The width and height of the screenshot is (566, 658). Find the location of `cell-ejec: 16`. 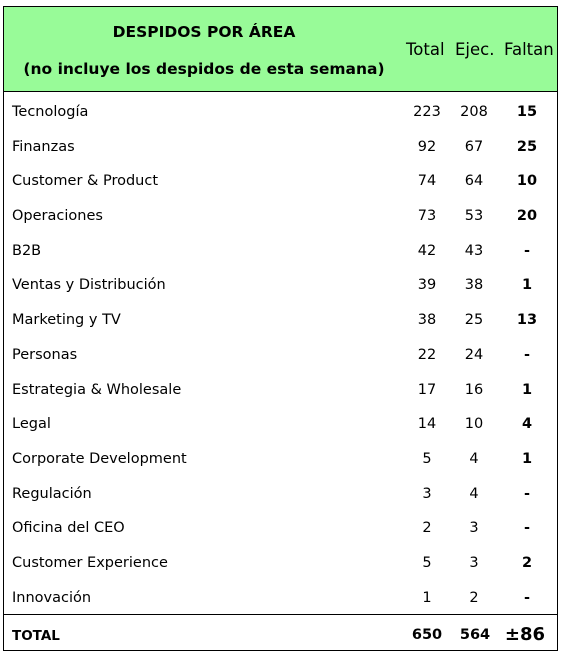

cell-ejec: 16 is located at coordinates (474, 389).